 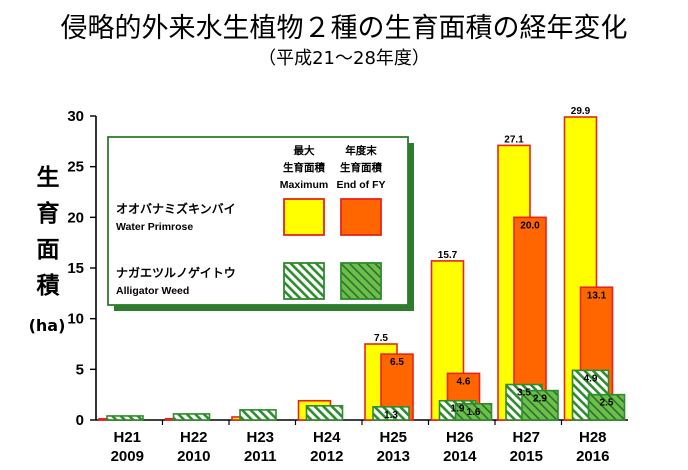 What do you see at coordinates (530, 225) in the screenshot?
I see `data-label: 20.0` at bounding box center [530, 225].